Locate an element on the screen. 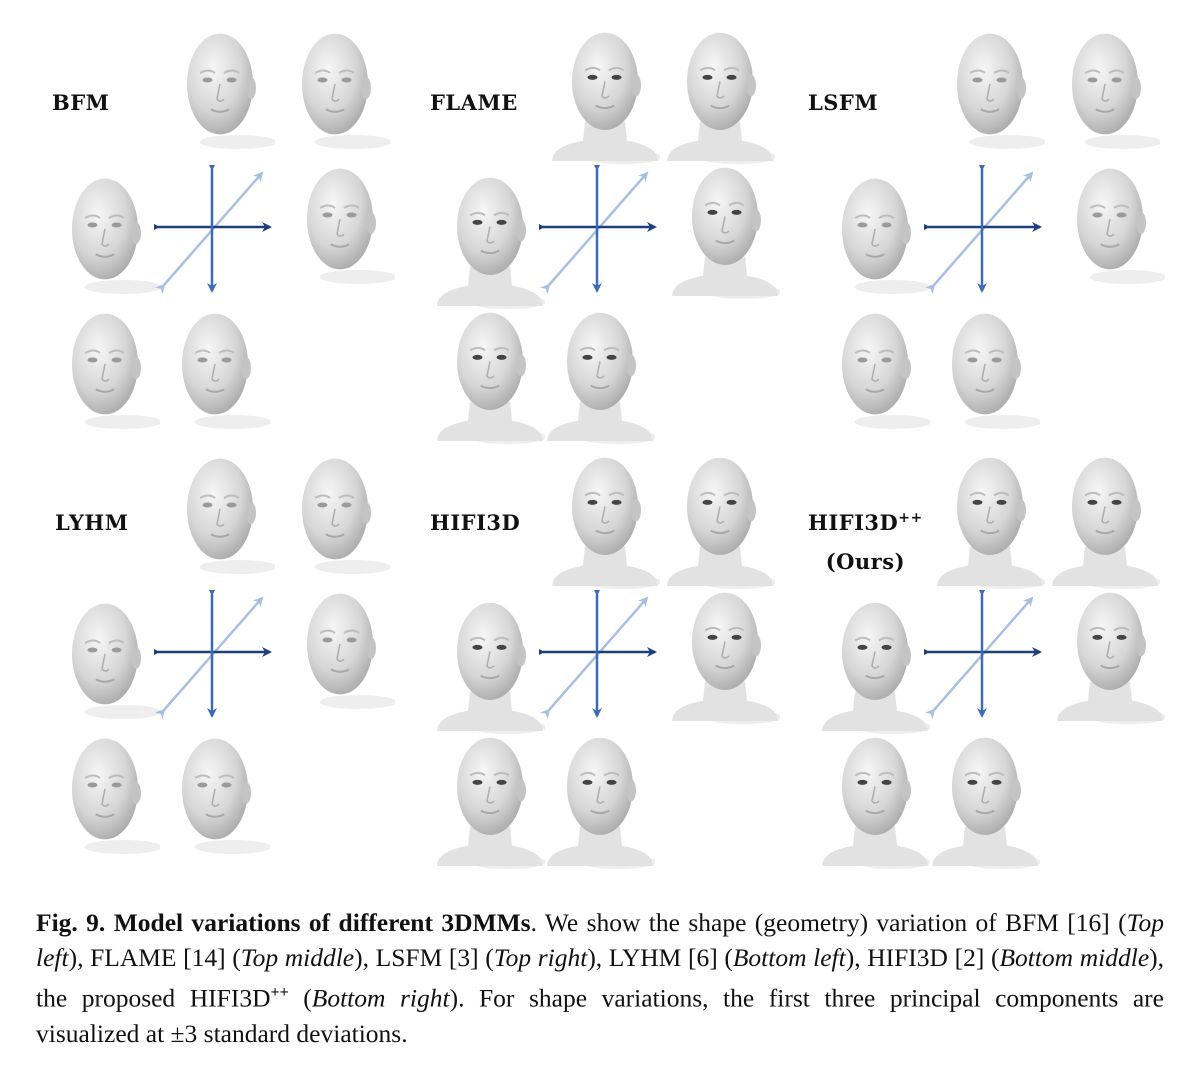  panel-label-hifi3dpp: HIFI3D++ (Ours) is located at coordinates (865, 542).